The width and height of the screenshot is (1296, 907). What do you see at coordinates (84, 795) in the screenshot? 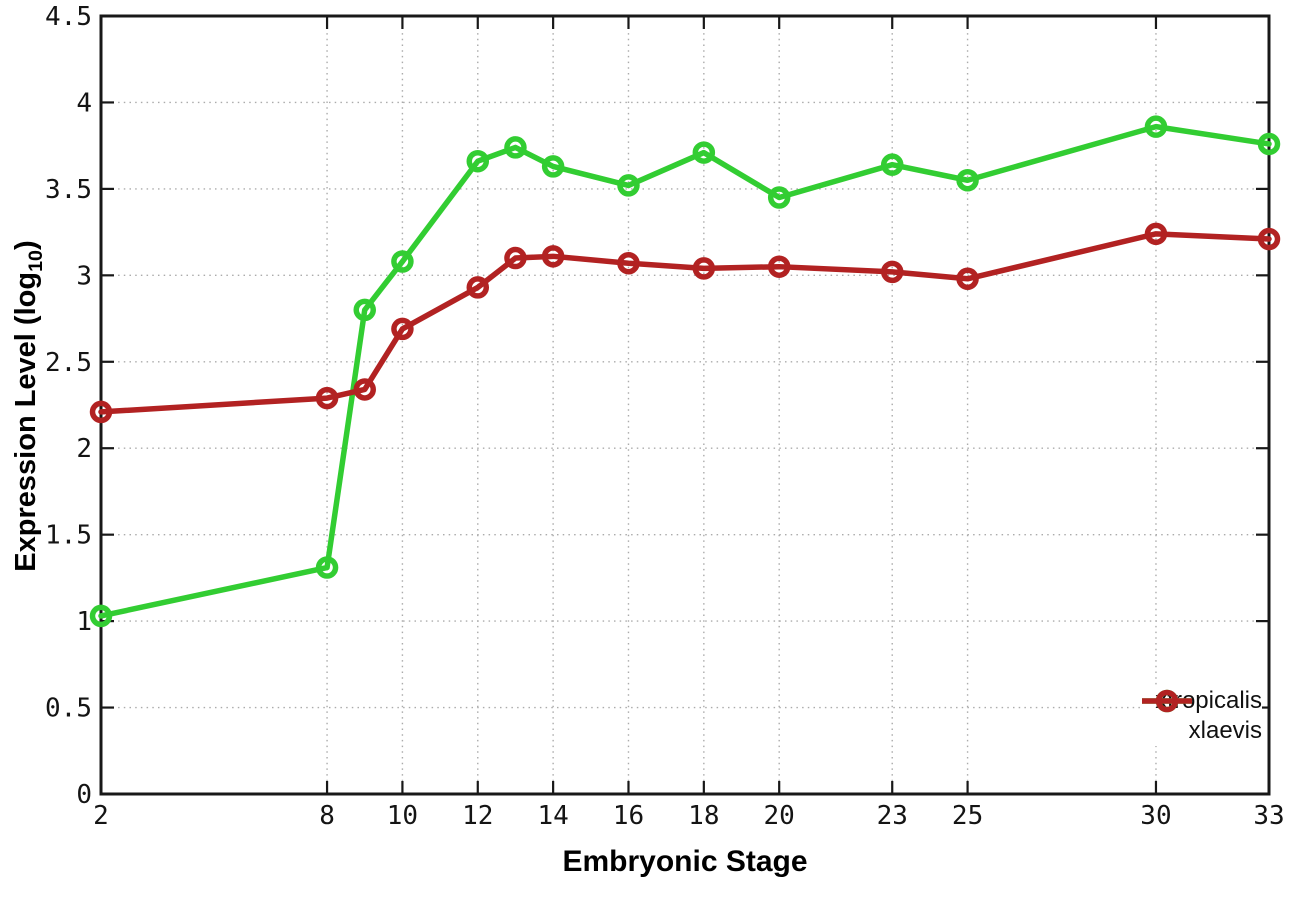
I see `y-tick-label: 0` at bounding box center [84, 795].